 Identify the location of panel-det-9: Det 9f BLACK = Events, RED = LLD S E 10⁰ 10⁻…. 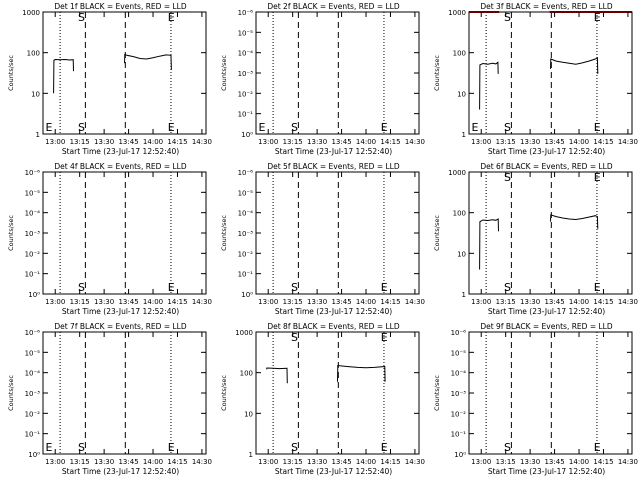
(535, 399).